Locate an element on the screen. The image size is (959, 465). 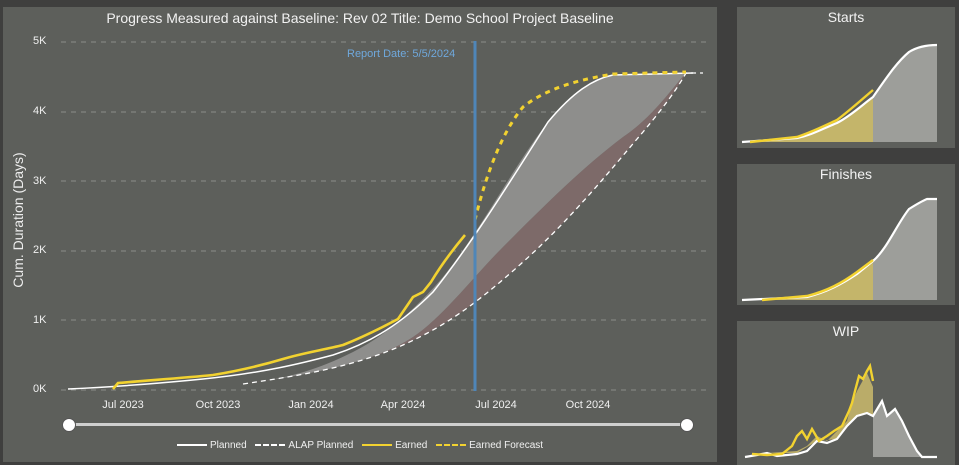
x-tick: Oct 2024 is located at coordinates (588, 405).